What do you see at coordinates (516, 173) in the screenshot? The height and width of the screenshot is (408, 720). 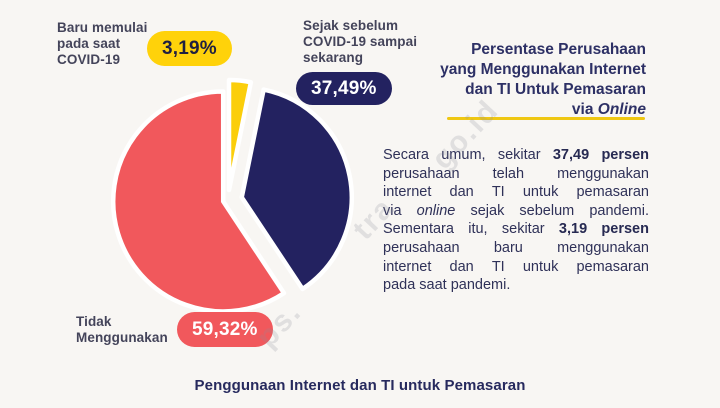 I see `description-line: perusahaan telah menggunakan` at bounding box center [516, 173].